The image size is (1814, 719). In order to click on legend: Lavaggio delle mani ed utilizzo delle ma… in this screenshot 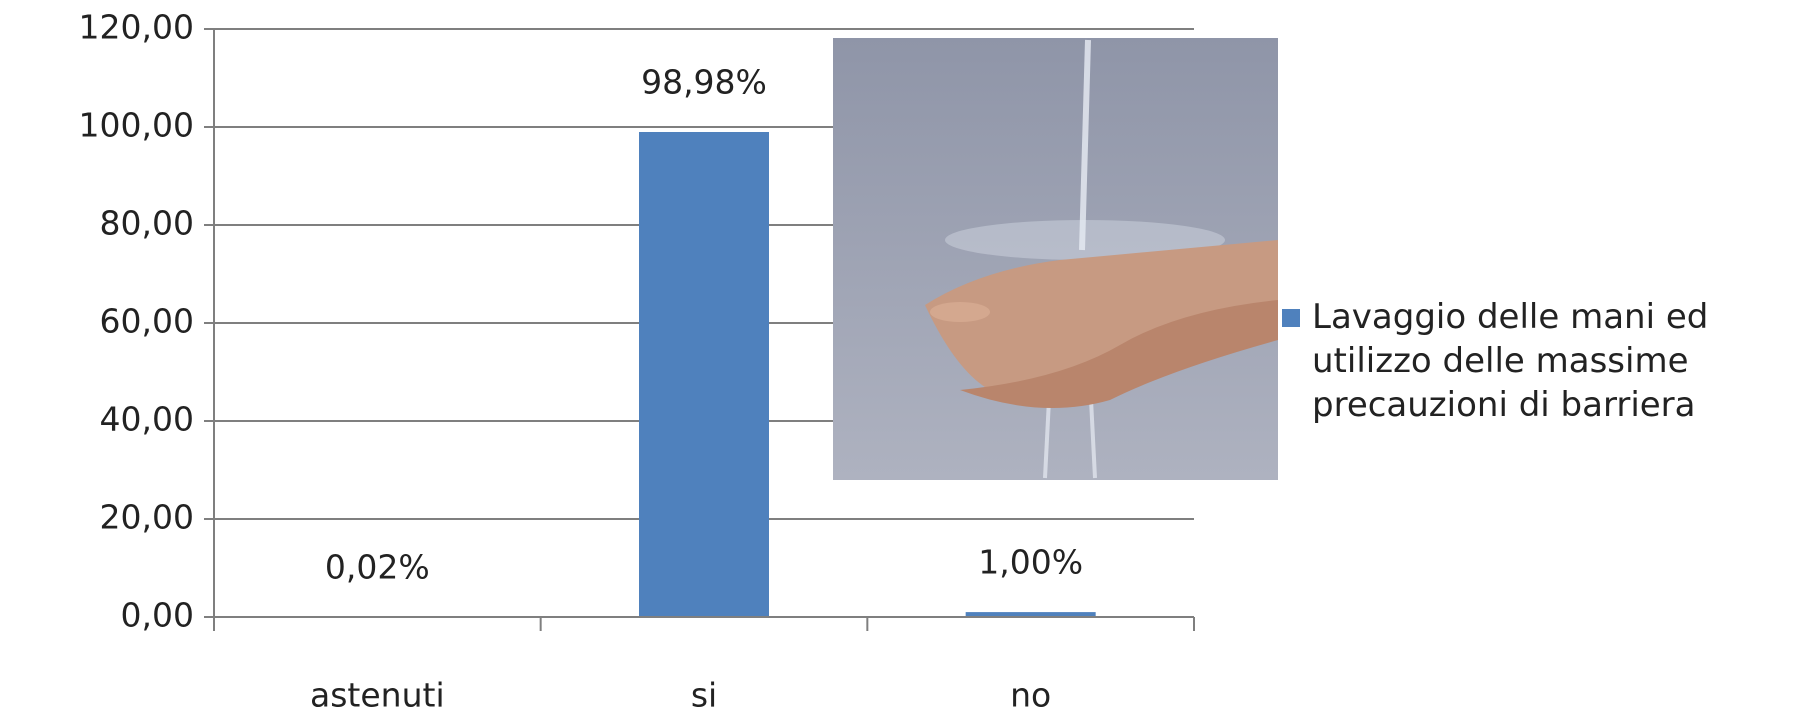, I will do `click(1542, 361)`.